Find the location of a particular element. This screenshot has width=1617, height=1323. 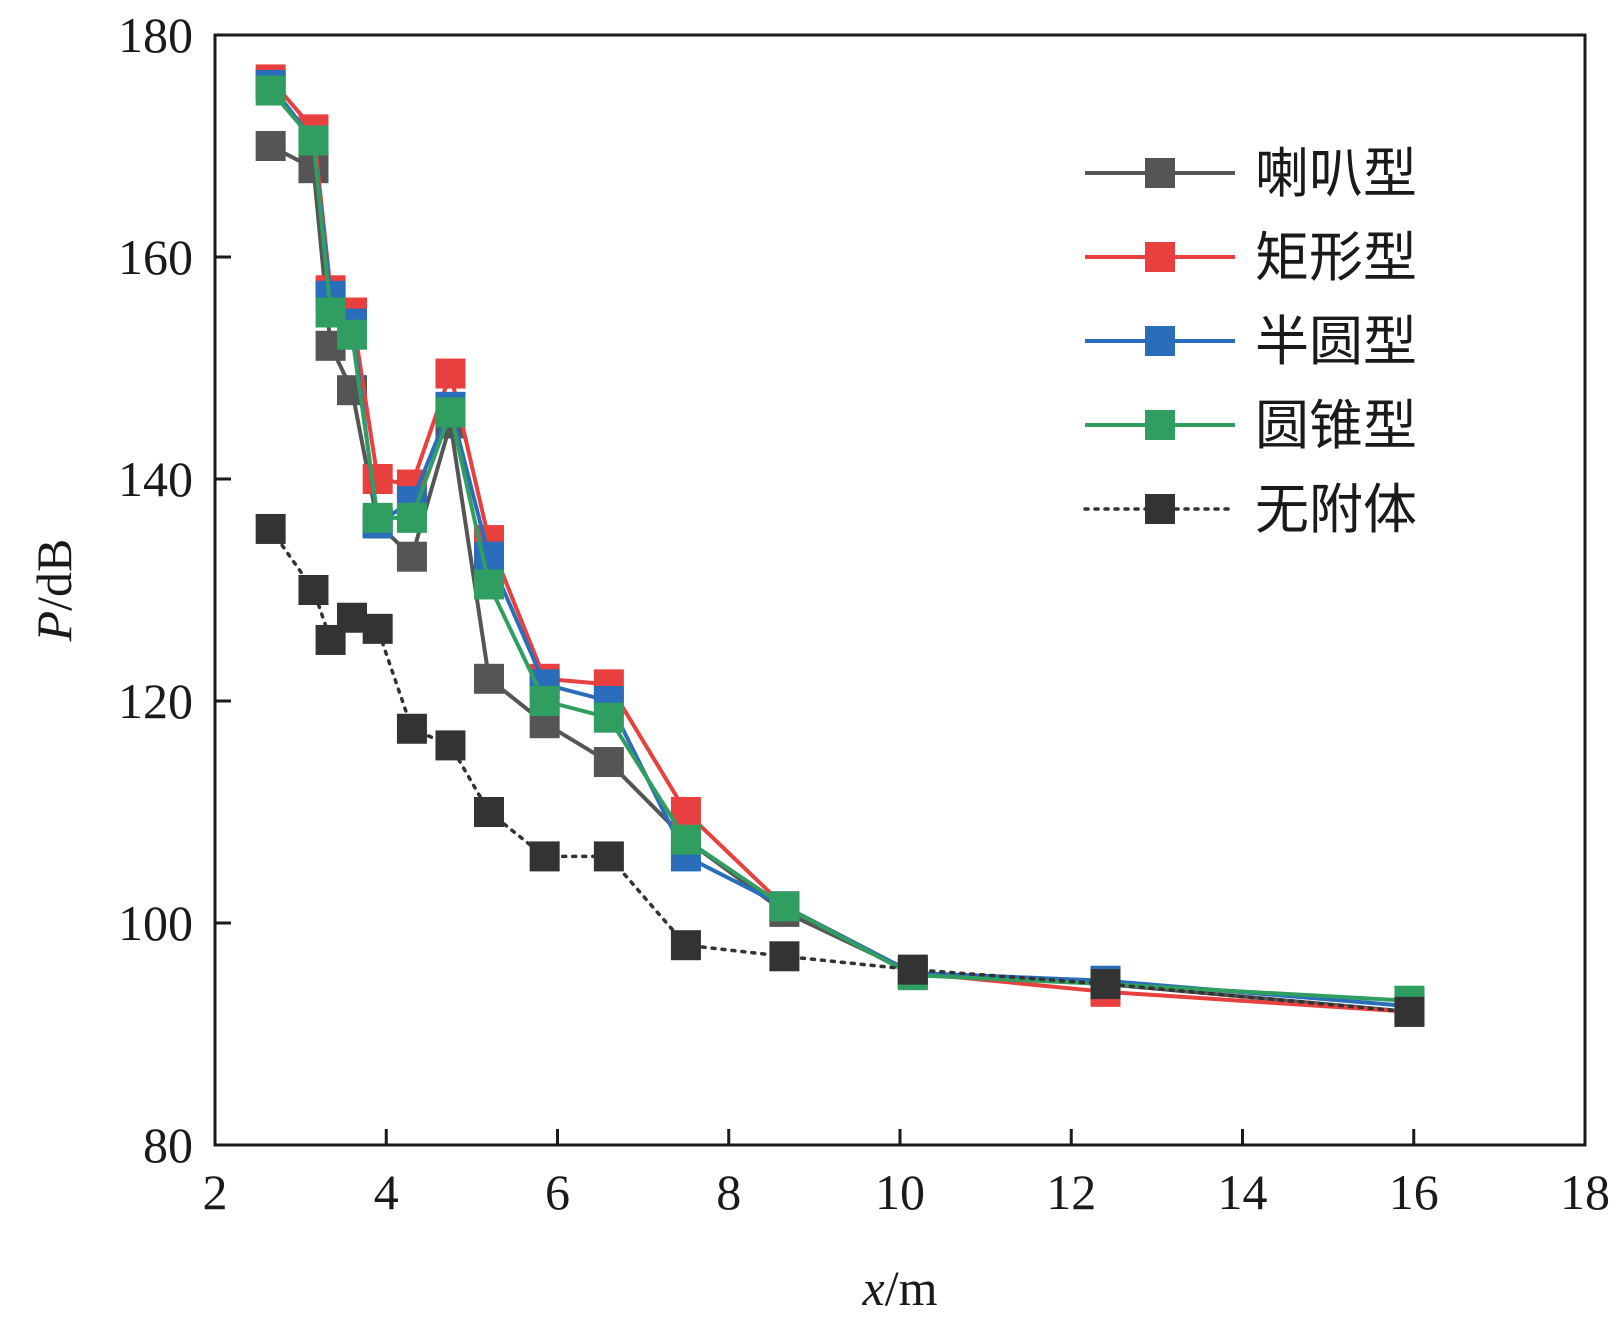

y-tick-label: 100 is located at coordinates (155, 923).